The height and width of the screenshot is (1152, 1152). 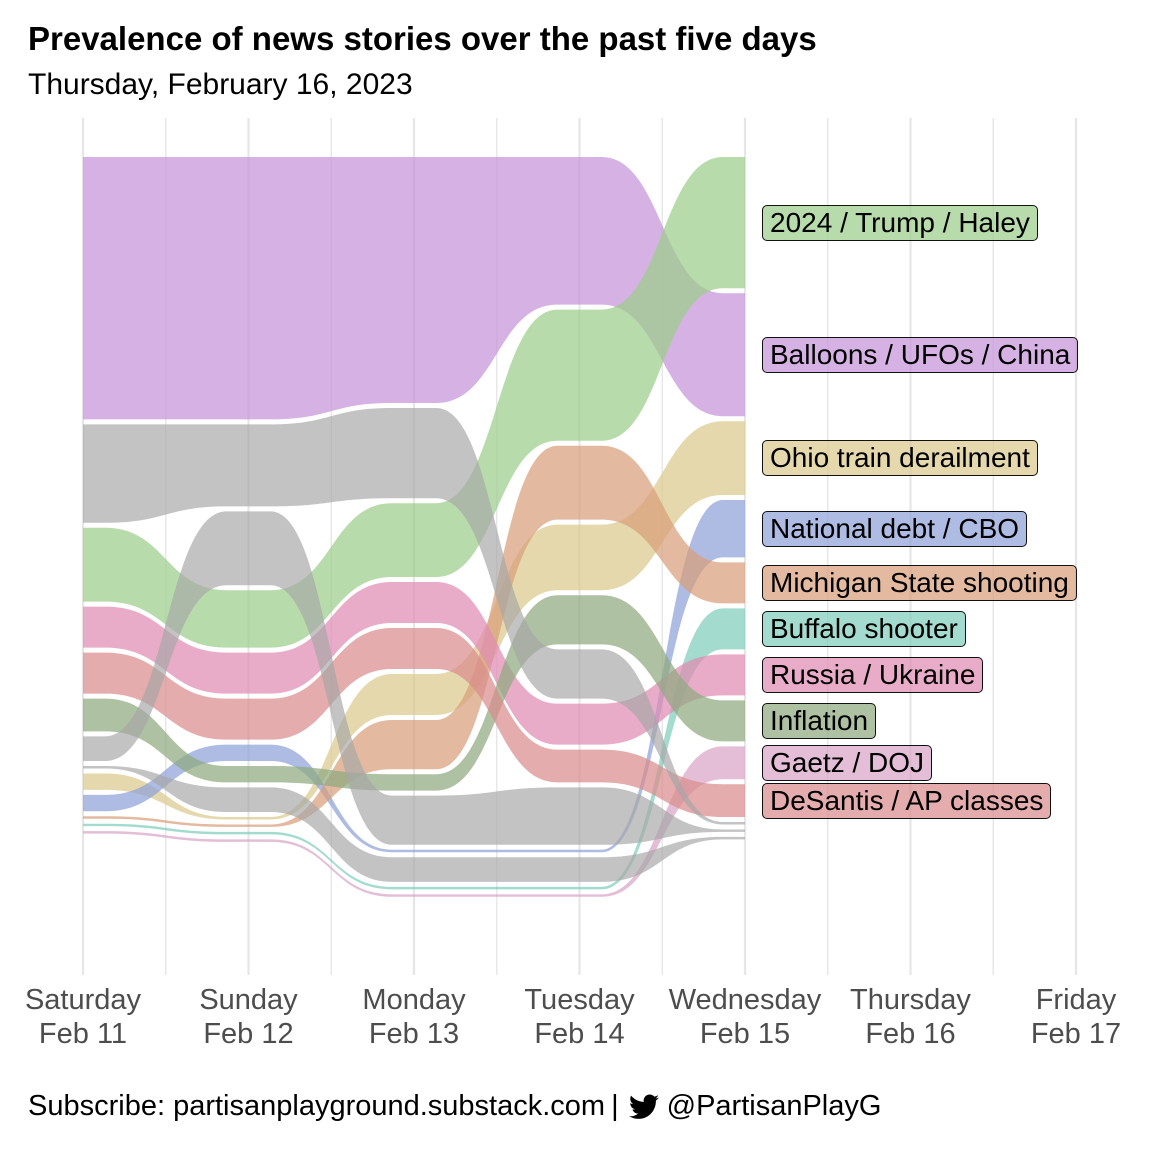 I want to click on x-tick-day: Saturday, so click(x=83, y=1000).